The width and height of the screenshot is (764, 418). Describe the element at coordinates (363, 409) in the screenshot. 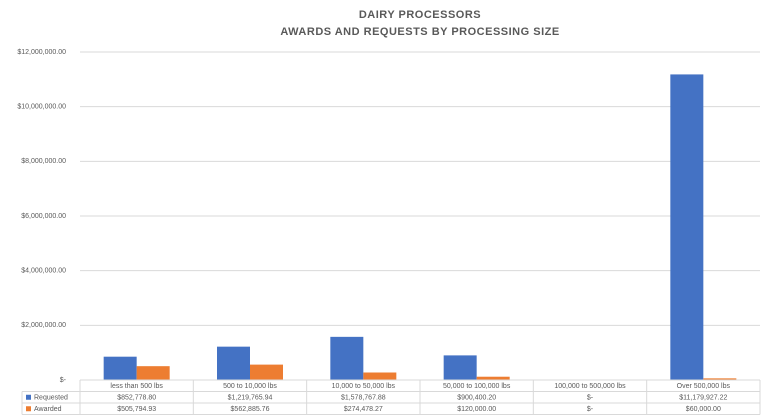

I see `table-value: $274,478.27` at that location.